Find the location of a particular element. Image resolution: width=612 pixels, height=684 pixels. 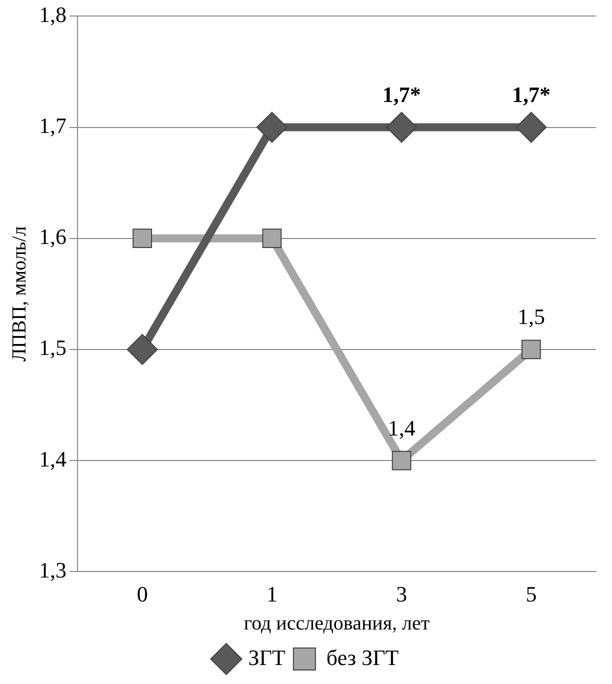

y-tick-label: 1,6 is located at coordinates (52, 237).